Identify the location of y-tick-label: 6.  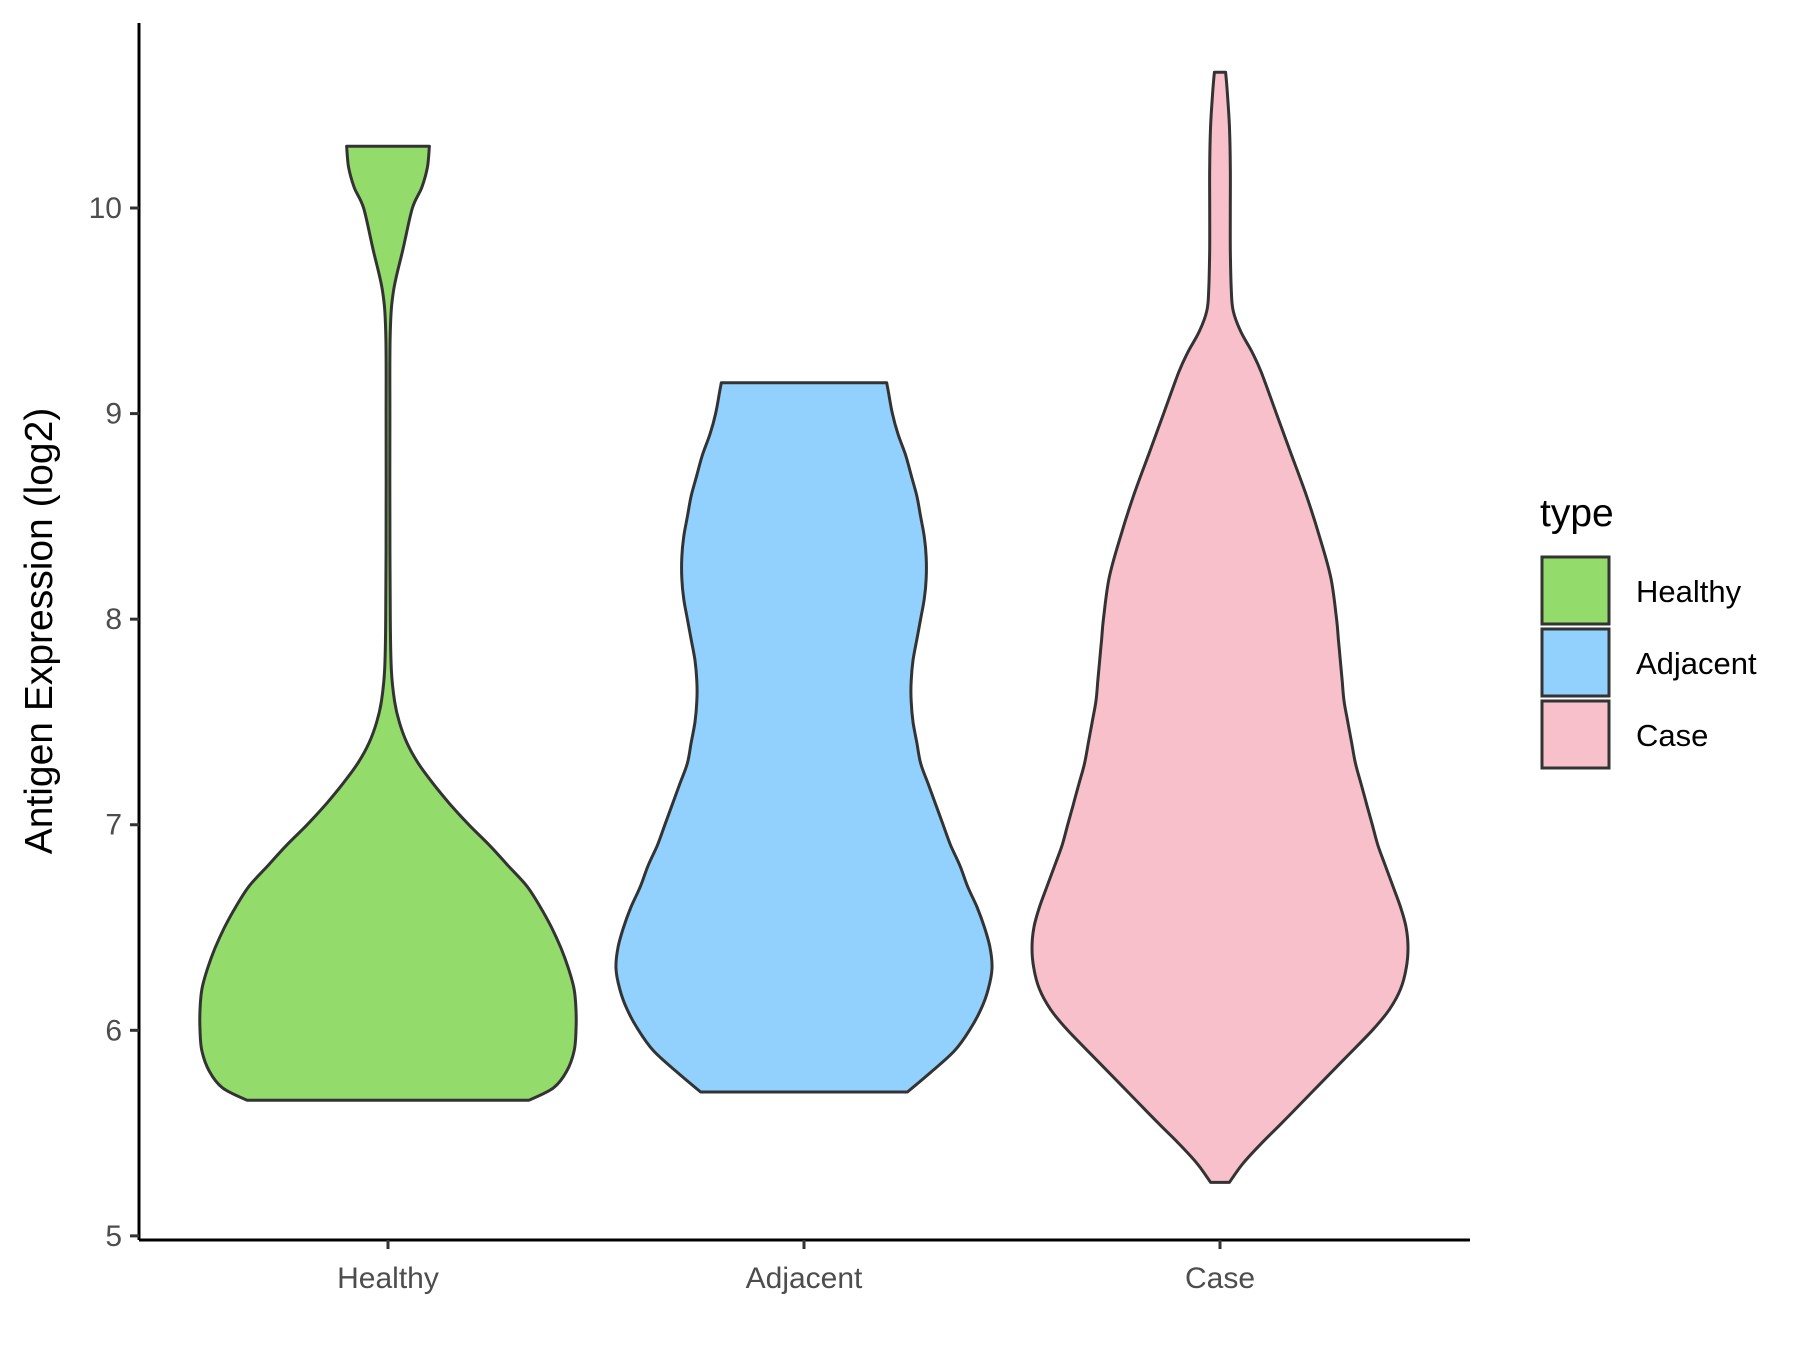
(113, 1030).